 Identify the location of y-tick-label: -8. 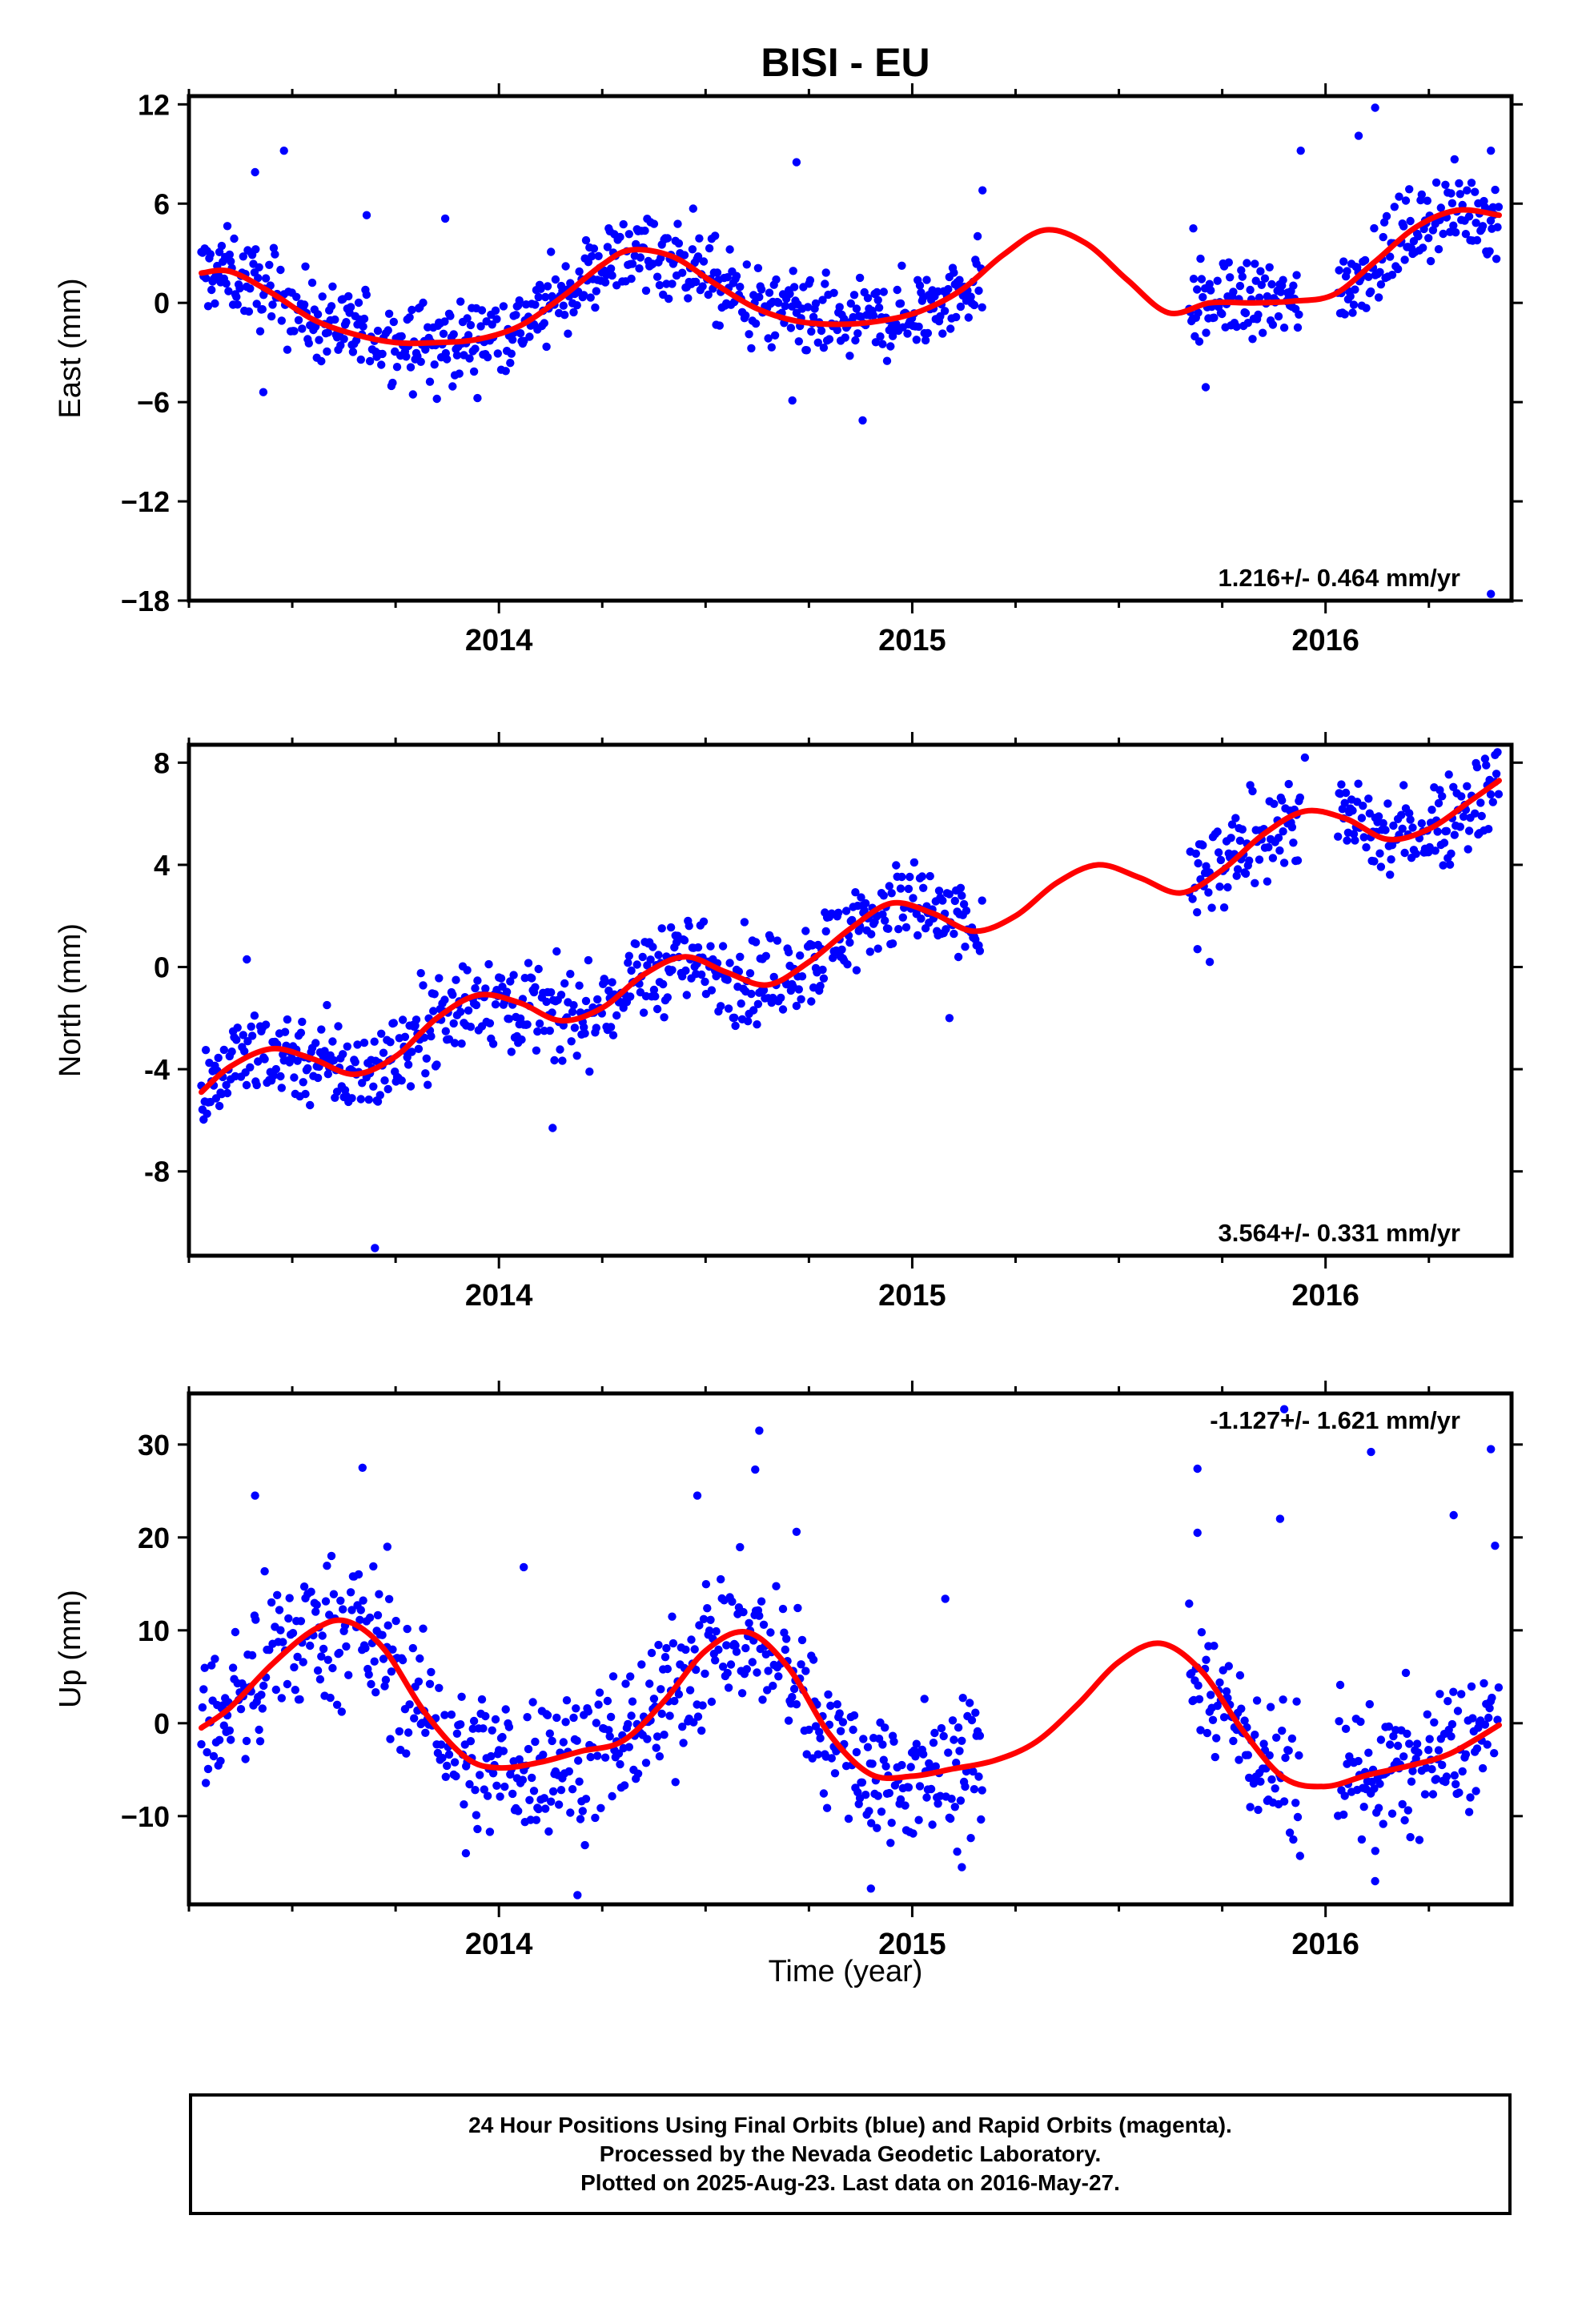
(157, 1172).